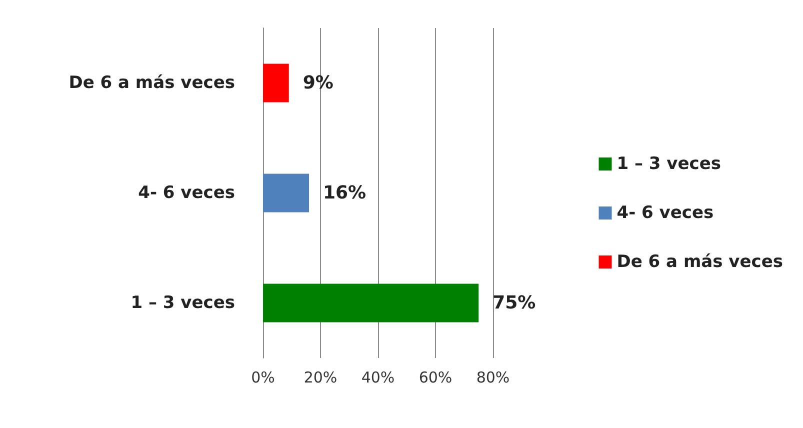  I want to click on y-tick-label: 4- 6 veces, so click(186, 193).